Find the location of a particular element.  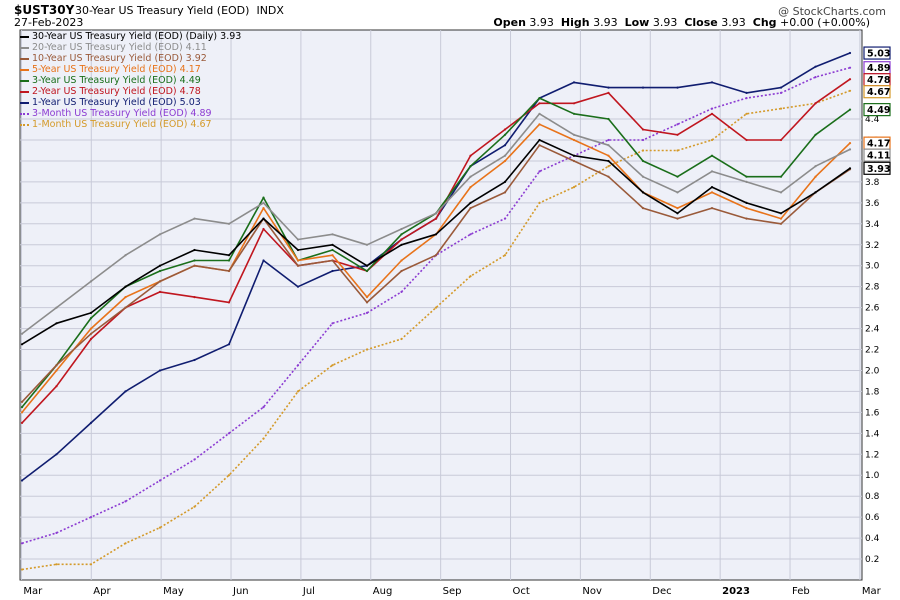

open-label: Open is located at coordinates (509, 22).